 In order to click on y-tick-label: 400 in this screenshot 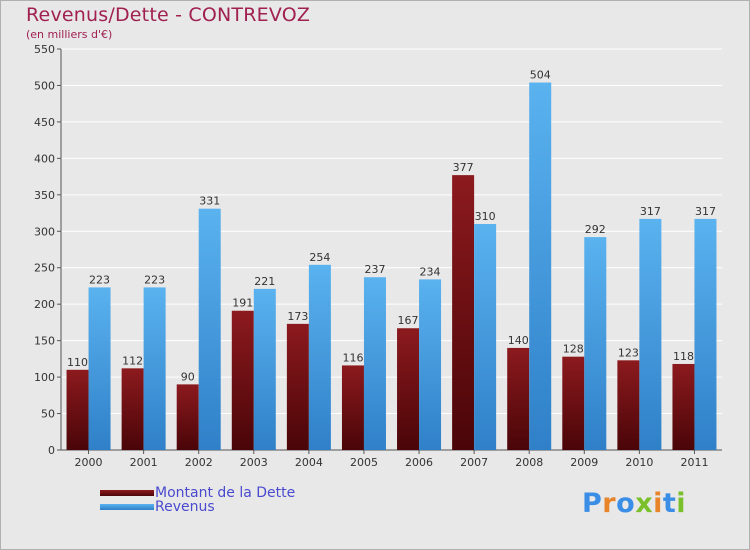, I will do `click(44, 158)`.